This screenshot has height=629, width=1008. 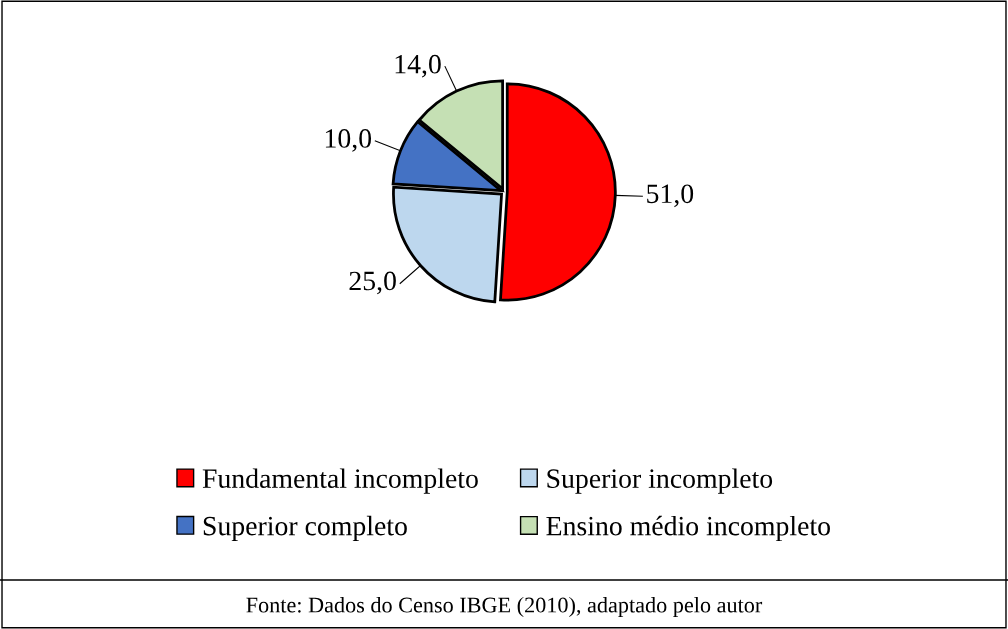 I want to click on source-note: Fonte: Dados do Censo IBGE (2010), adaptado pelo autor, so click(x=504, y=607).